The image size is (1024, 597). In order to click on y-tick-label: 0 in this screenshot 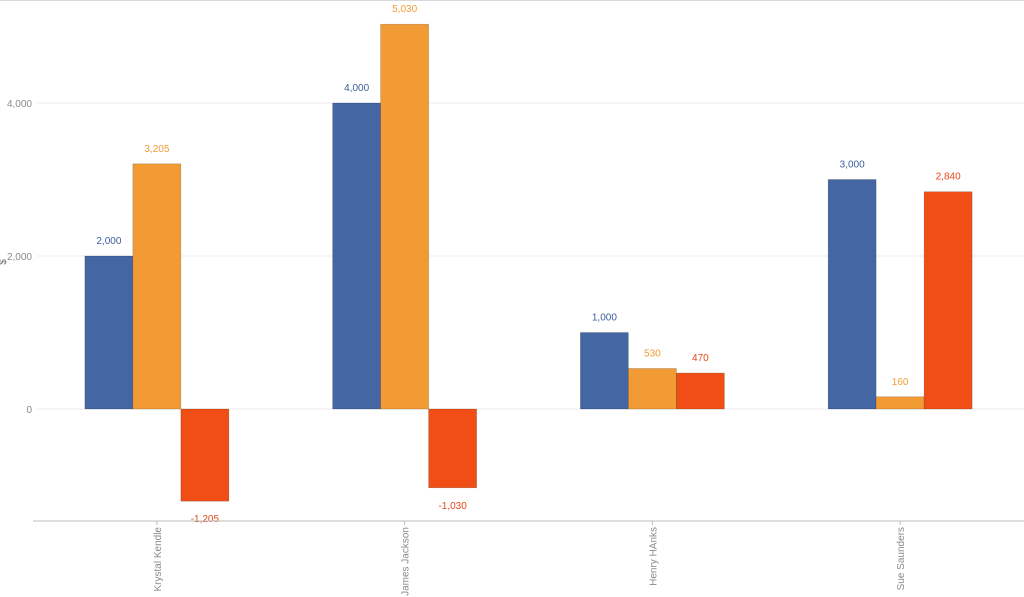, I will do `click(29, 410)`.